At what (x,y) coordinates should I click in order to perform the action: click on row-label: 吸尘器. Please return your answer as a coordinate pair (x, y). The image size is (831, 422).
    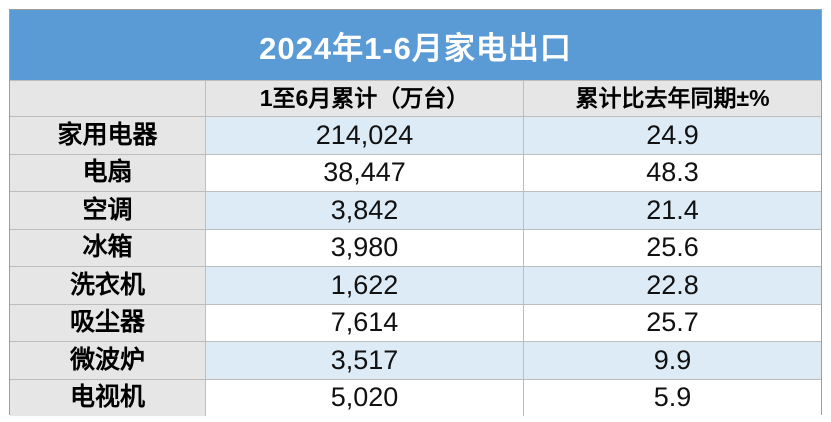
    Looking at the image, I should click on (108, 322).